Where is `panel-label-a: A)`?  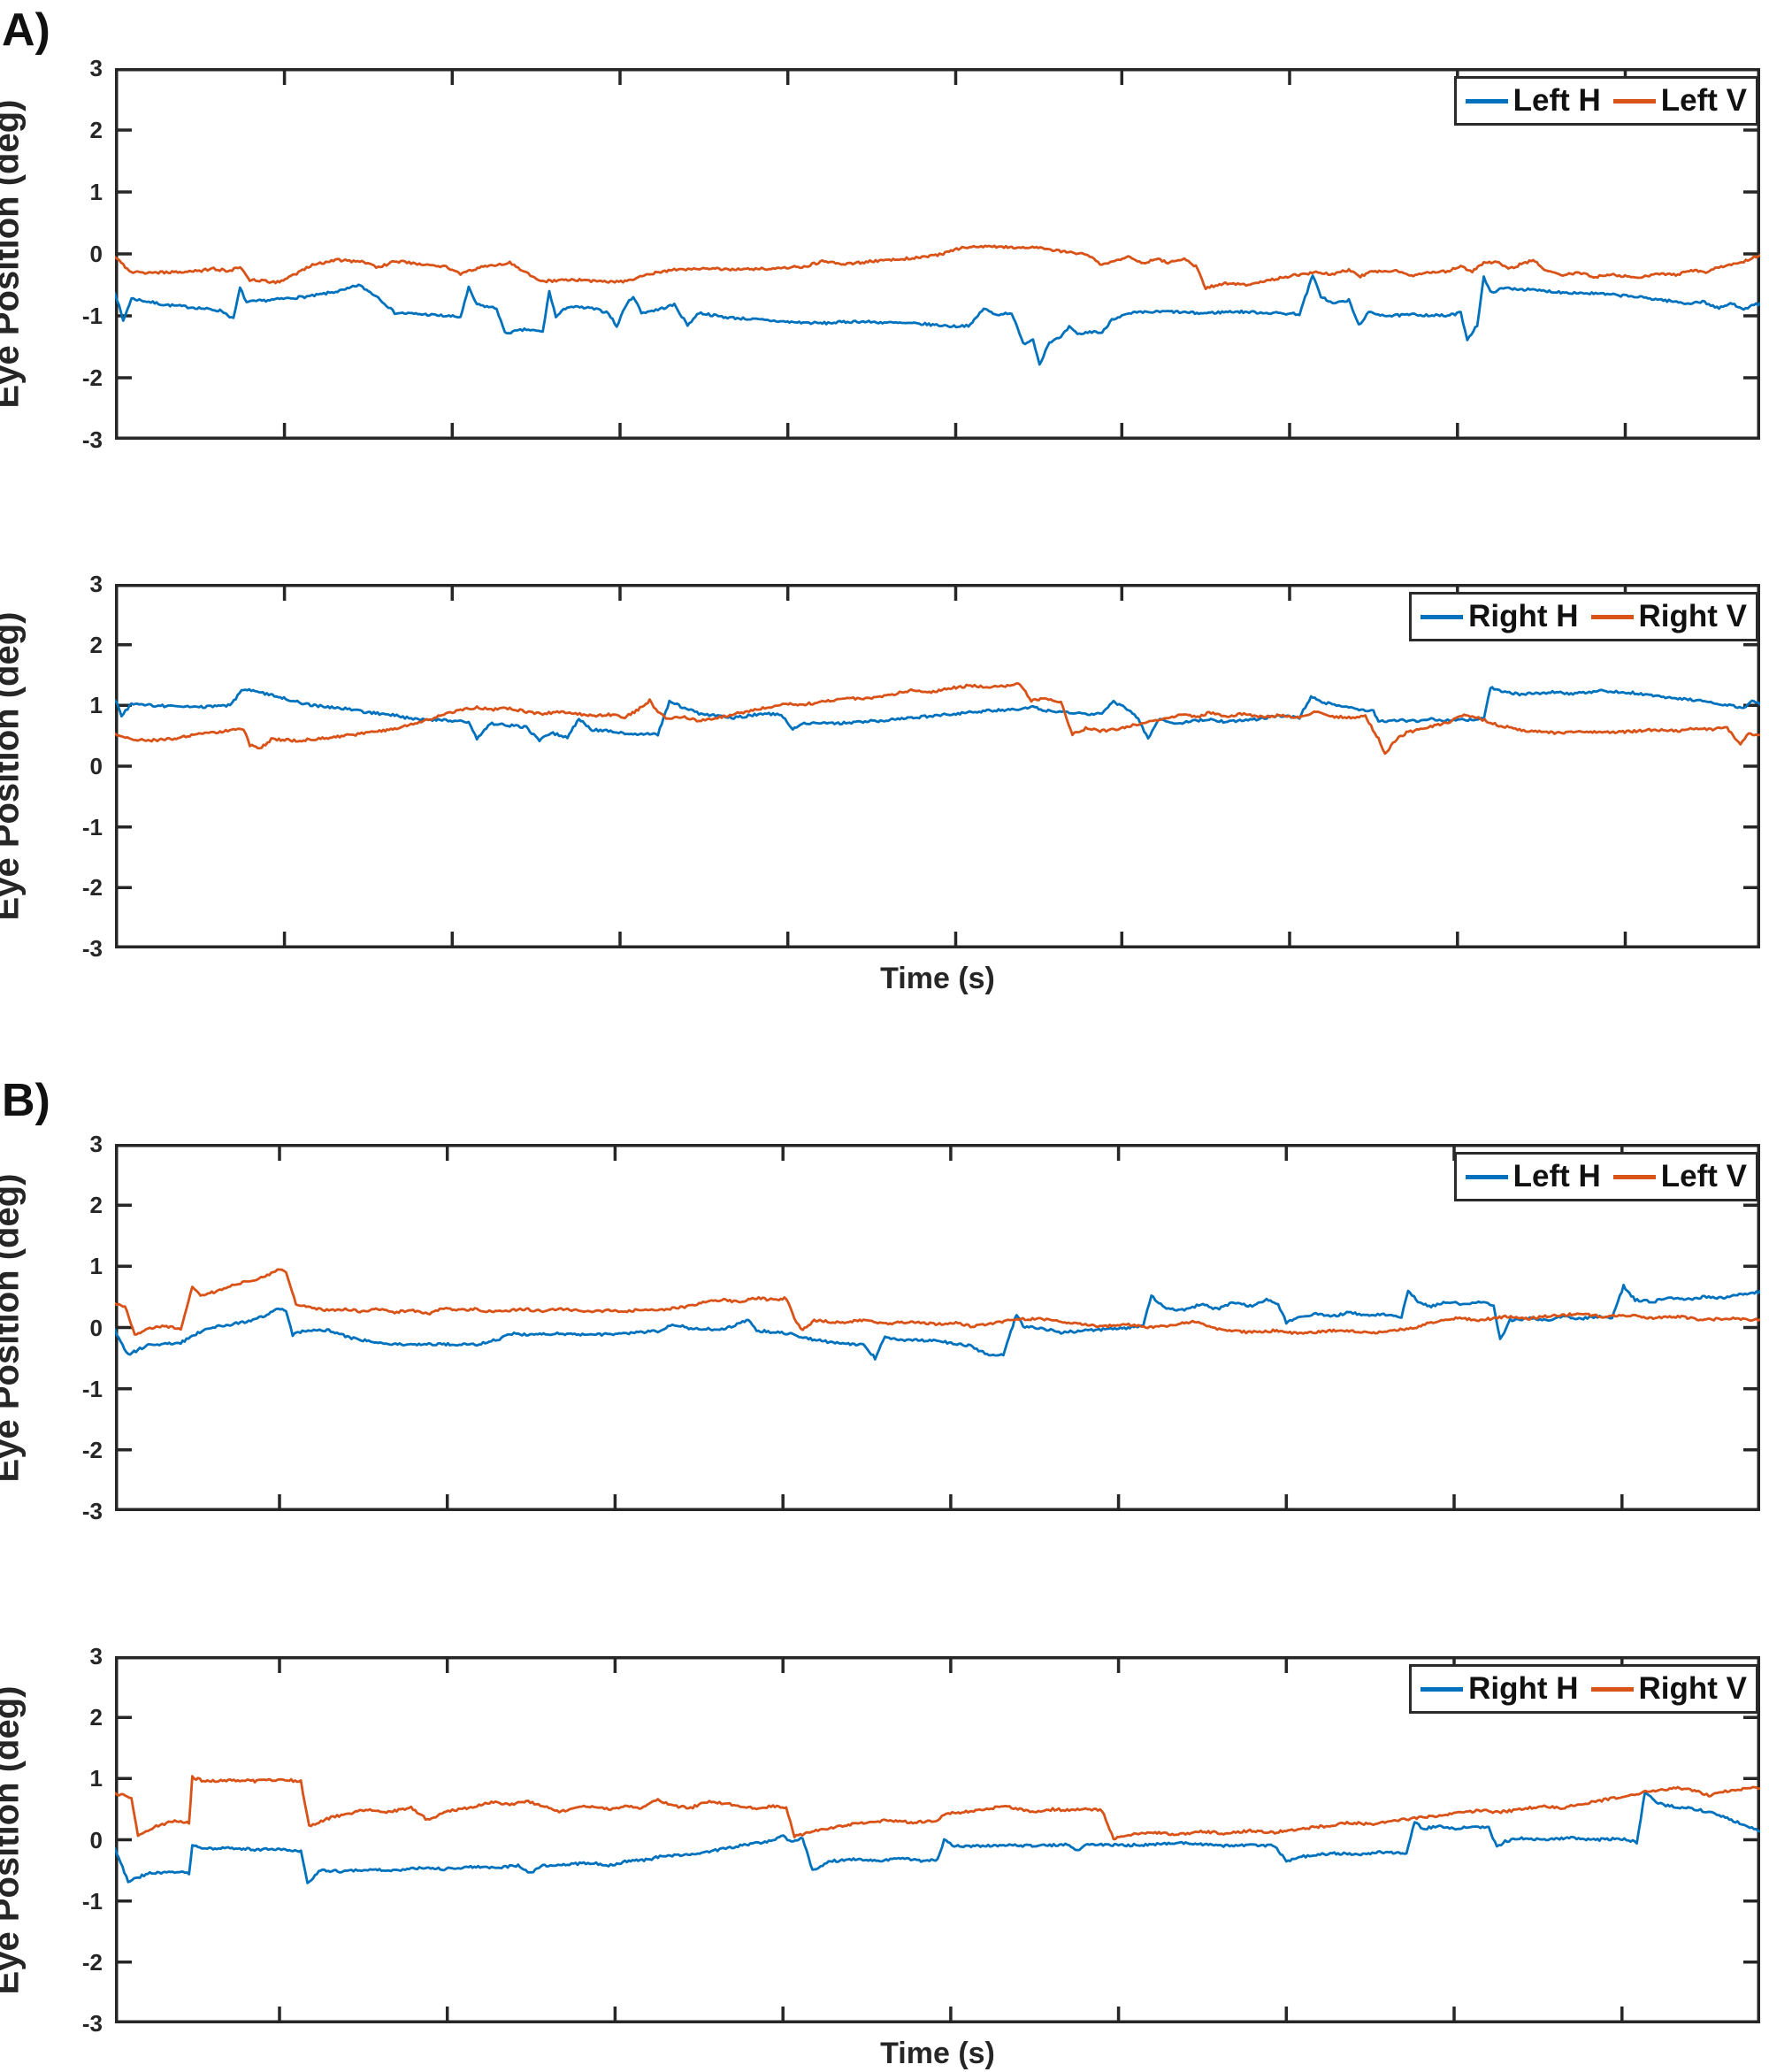 panel-label-a: A) is located at coordinates (26, 30).